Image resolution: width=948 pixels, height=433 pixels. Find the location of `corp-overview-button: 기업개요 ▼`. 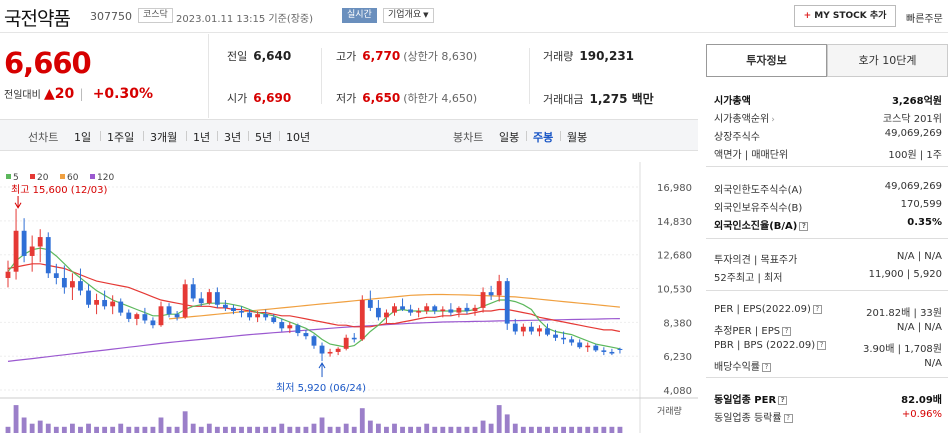

corp-overview-button: 기업개요 ▼ is located at coordinates (408, 15).